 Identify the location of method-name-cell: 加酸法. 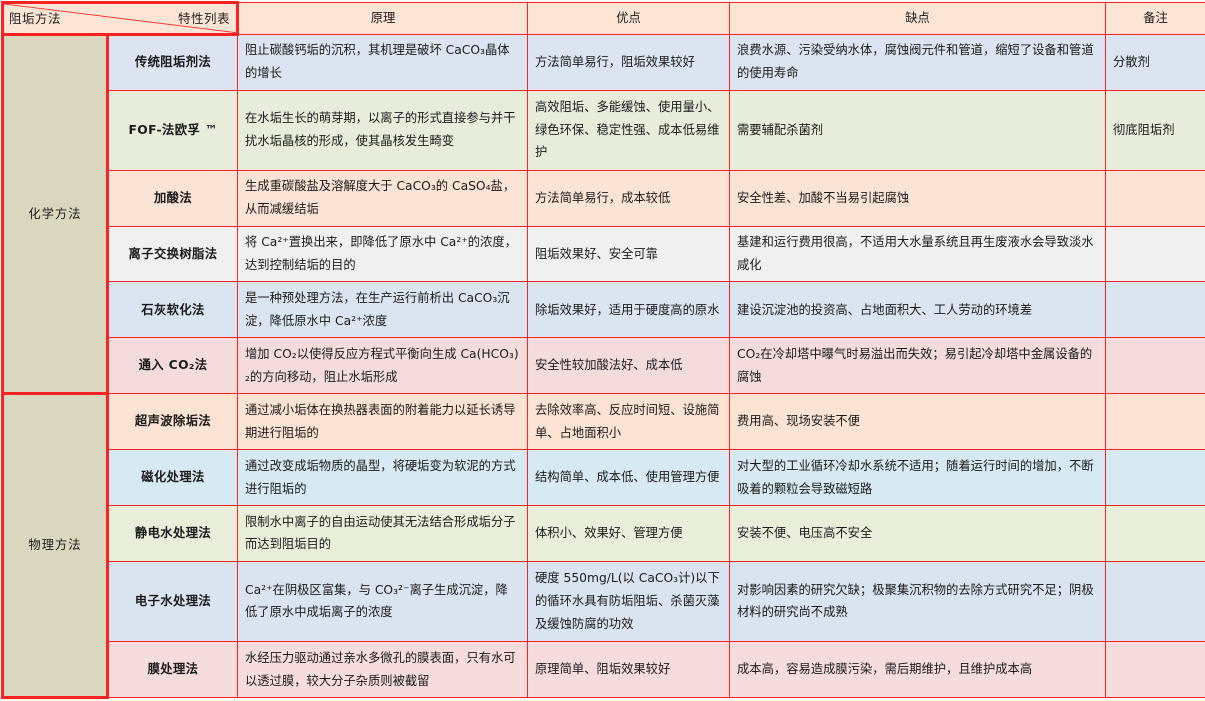
(173, 198).